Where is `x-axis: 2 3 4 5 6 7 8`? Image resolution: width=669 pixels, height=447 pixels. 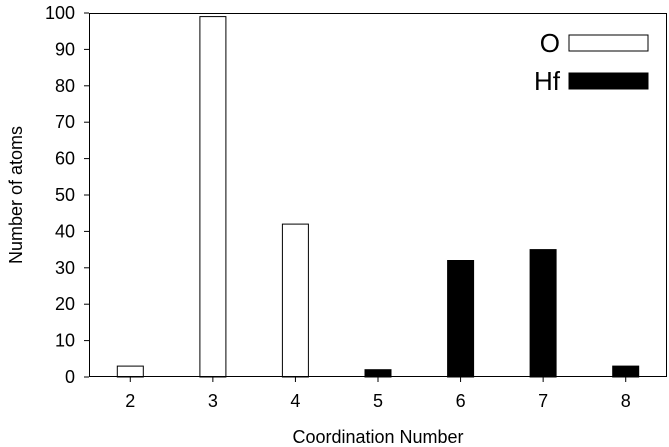 x-axis: 2 3 4 5 6 7 8 is located at coordinates (378, 394).